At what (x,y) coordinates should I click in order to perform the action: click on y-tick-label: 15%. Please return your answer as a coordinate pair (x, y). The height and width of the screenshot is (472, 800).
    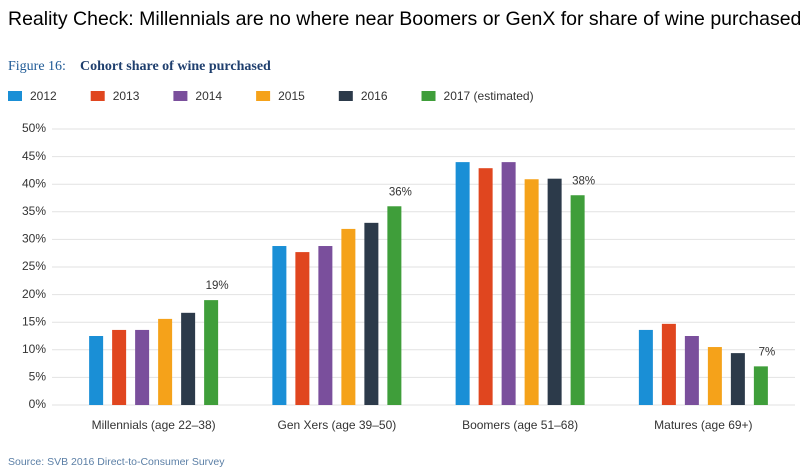
    Looking at the image, I should click on (34, 321).